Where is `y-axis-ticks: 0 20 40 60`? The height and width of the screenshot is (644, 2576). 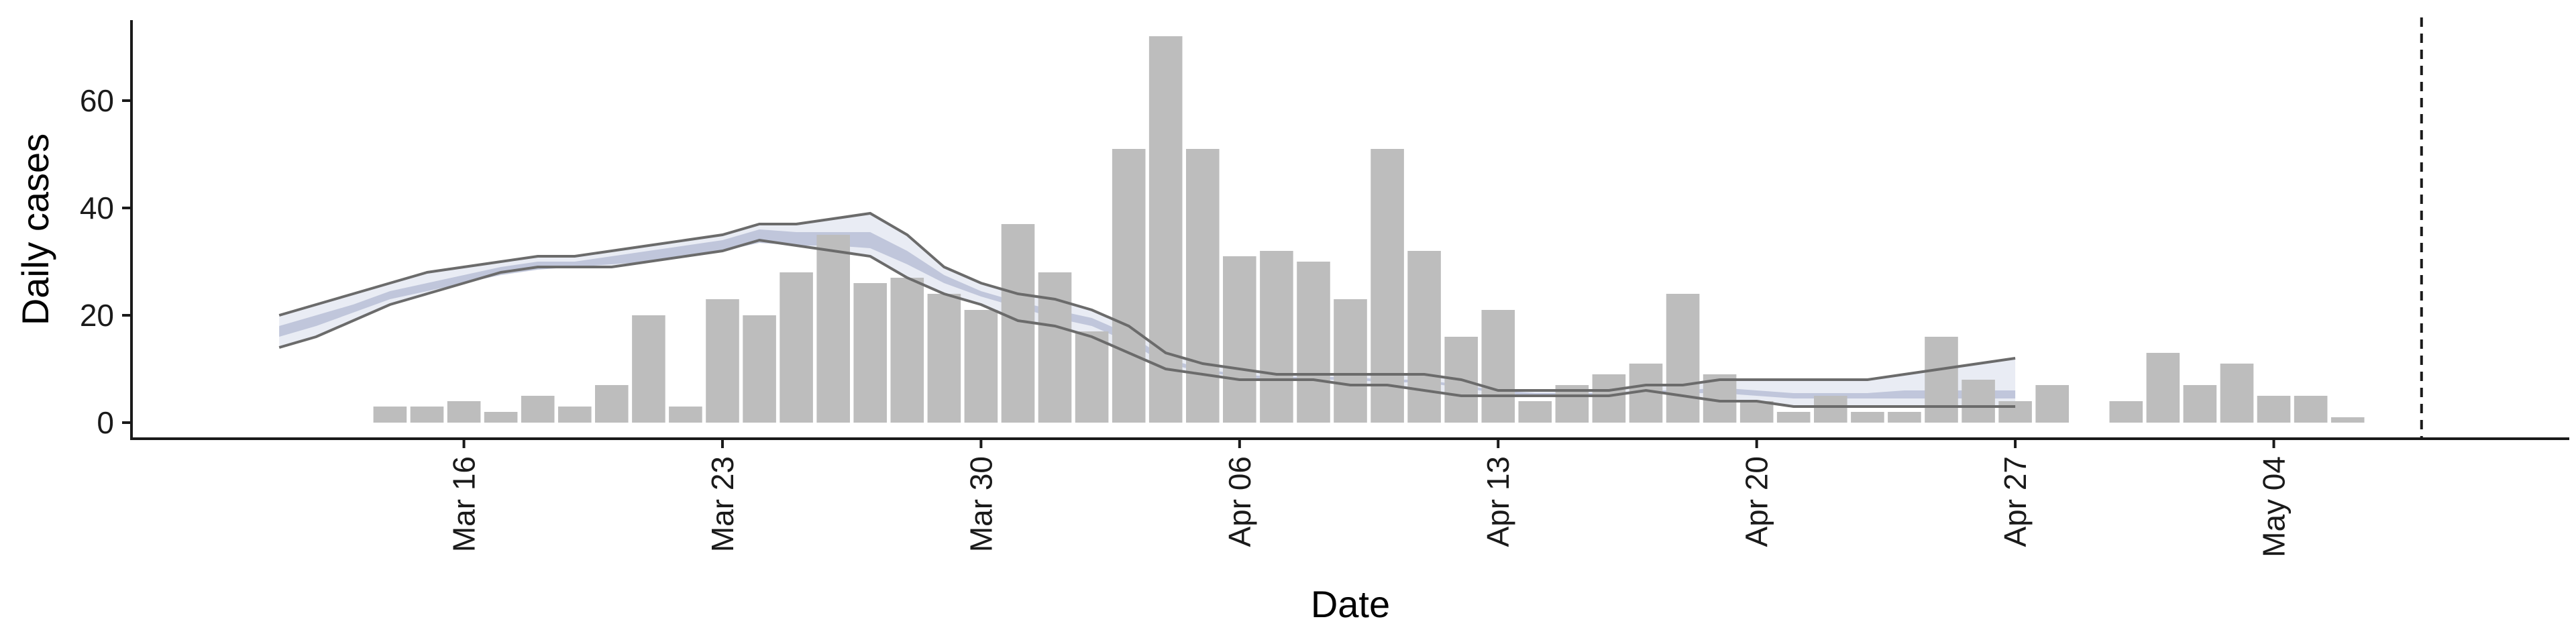
y-axis-ticks: 0 20 40 60 is located at coordinates (105, 261).